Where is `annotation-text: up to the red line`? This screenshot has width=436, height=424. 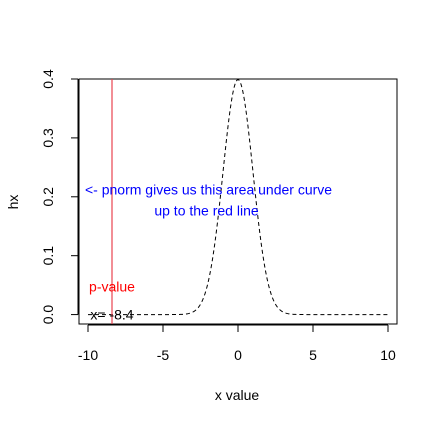
annotation-text: up to the red line is located at coordinates (206, 210).